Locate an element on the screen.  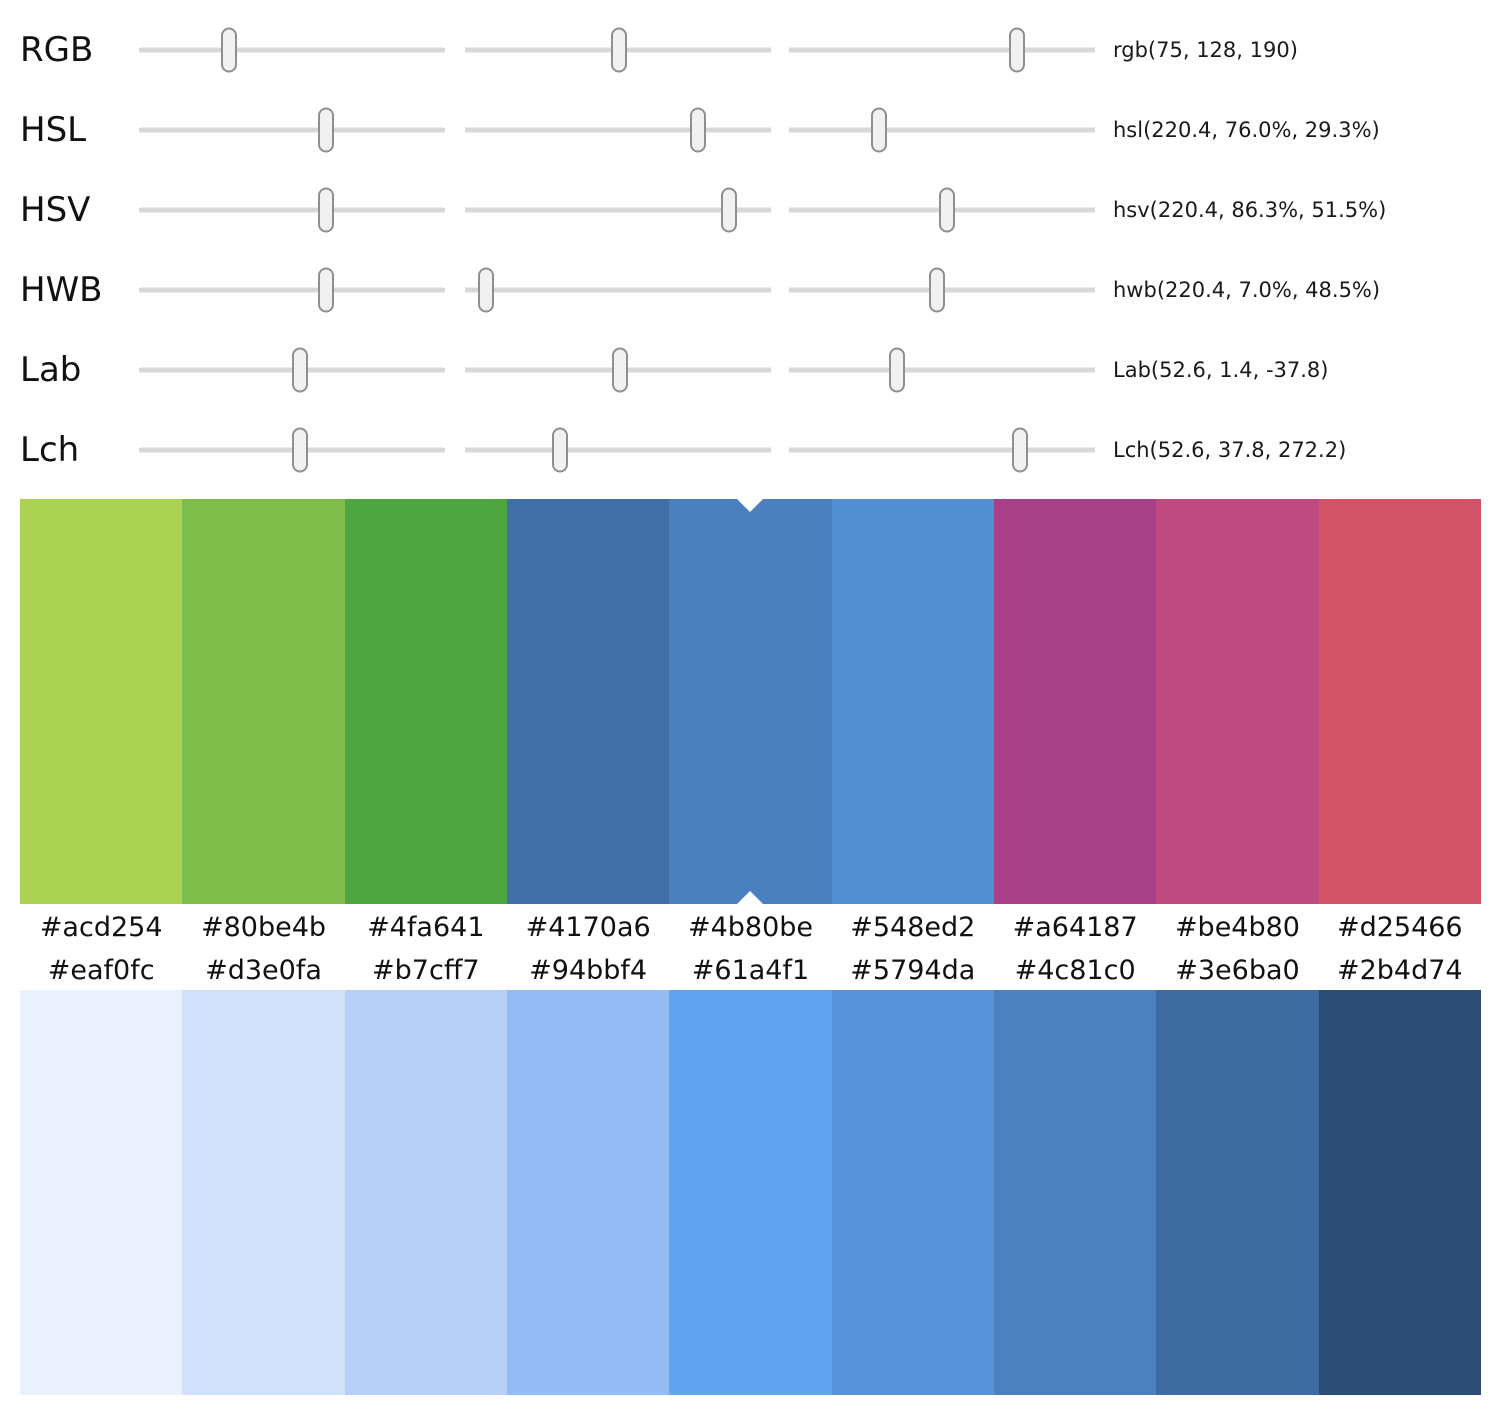
color-value-text: hsl(220.4, 76.0%, 29.3%) is located at coordinates (1246, 130).